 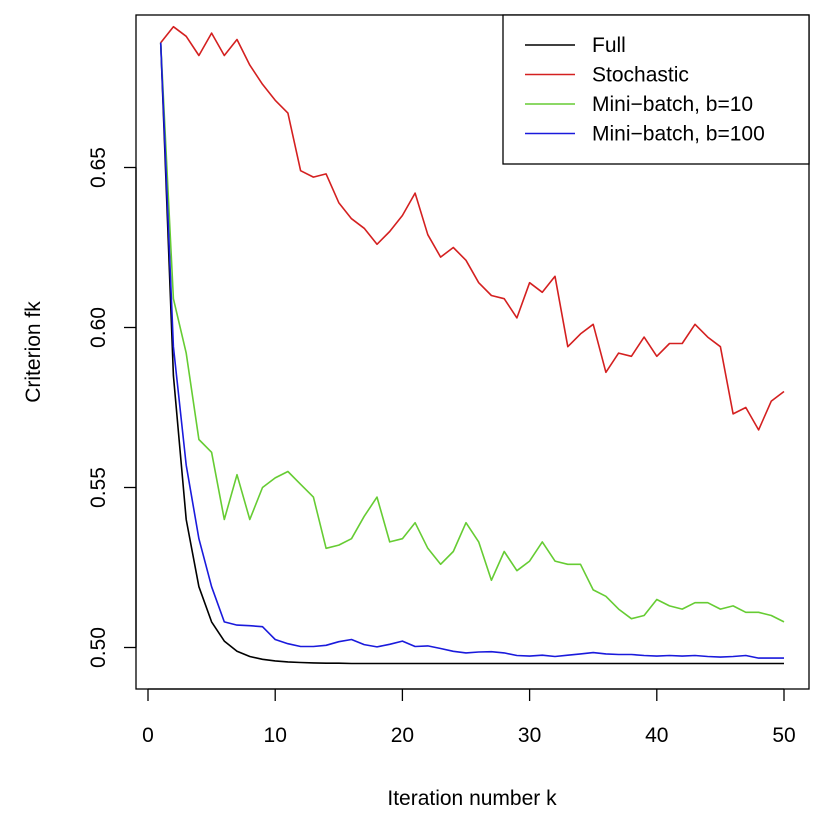 I want to click on y-tick-label: 0.50, so click(x=98, y=647).